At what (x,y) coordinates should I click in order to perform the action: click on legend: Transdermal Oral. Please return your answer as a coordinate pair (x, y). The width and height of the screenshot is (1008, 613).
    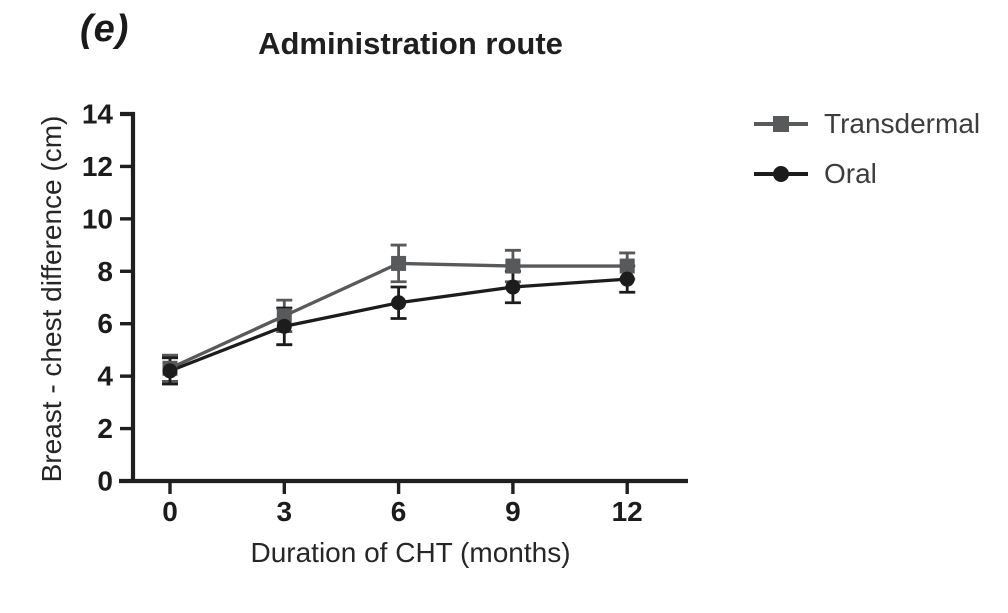
    Looking at the image, I should click on (866, 149).